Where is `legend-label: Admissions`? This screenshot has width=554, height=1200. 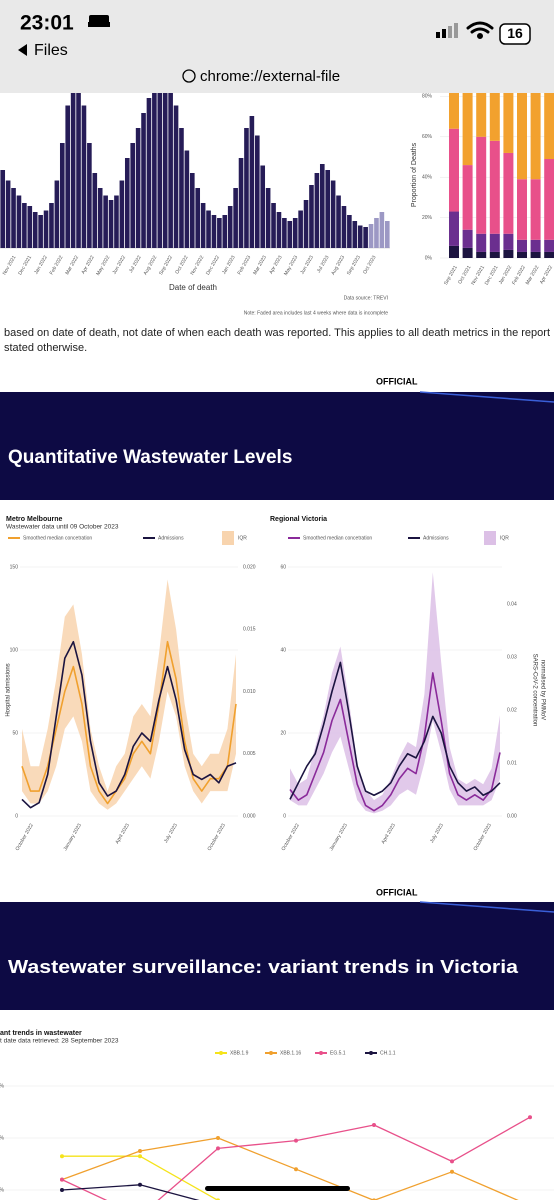
legend-label: Admissions is located at coordinates (171, 538).